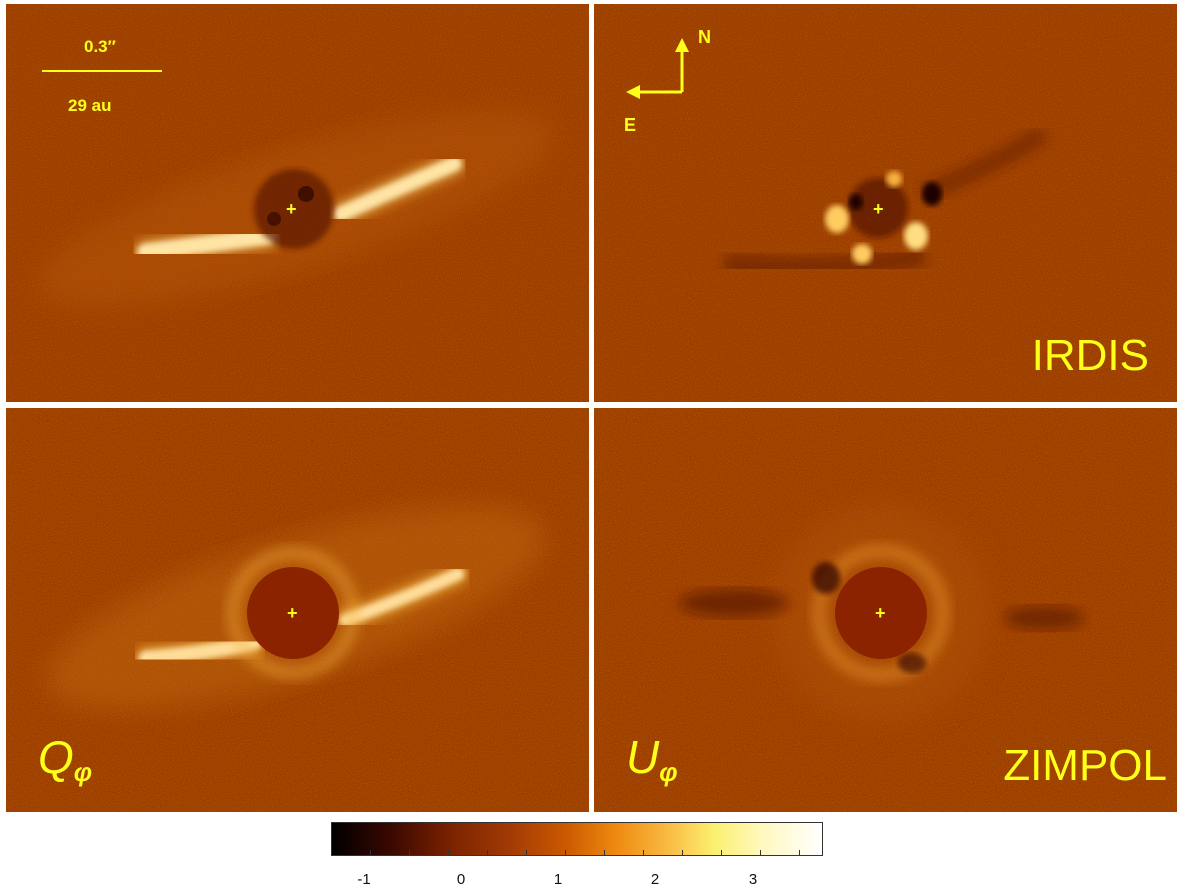 The height and width of the screenshot is (893, 1177). I want to click on colorbar-tick-label: 2, so click(655, 879).